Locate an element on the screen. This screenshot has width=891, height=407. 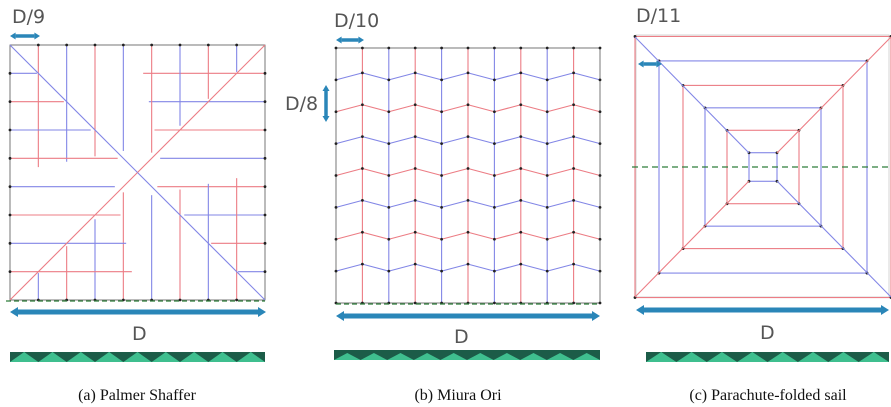
strip-base is located at coordinates (767, 357).